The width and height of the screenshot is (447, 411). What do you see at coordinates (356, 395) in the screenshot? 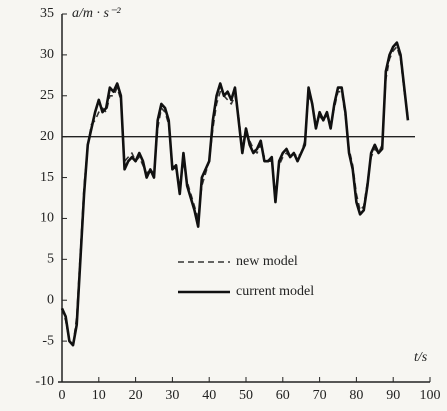
I see `x-tick-label: 80` at bounding box center [356, 395].